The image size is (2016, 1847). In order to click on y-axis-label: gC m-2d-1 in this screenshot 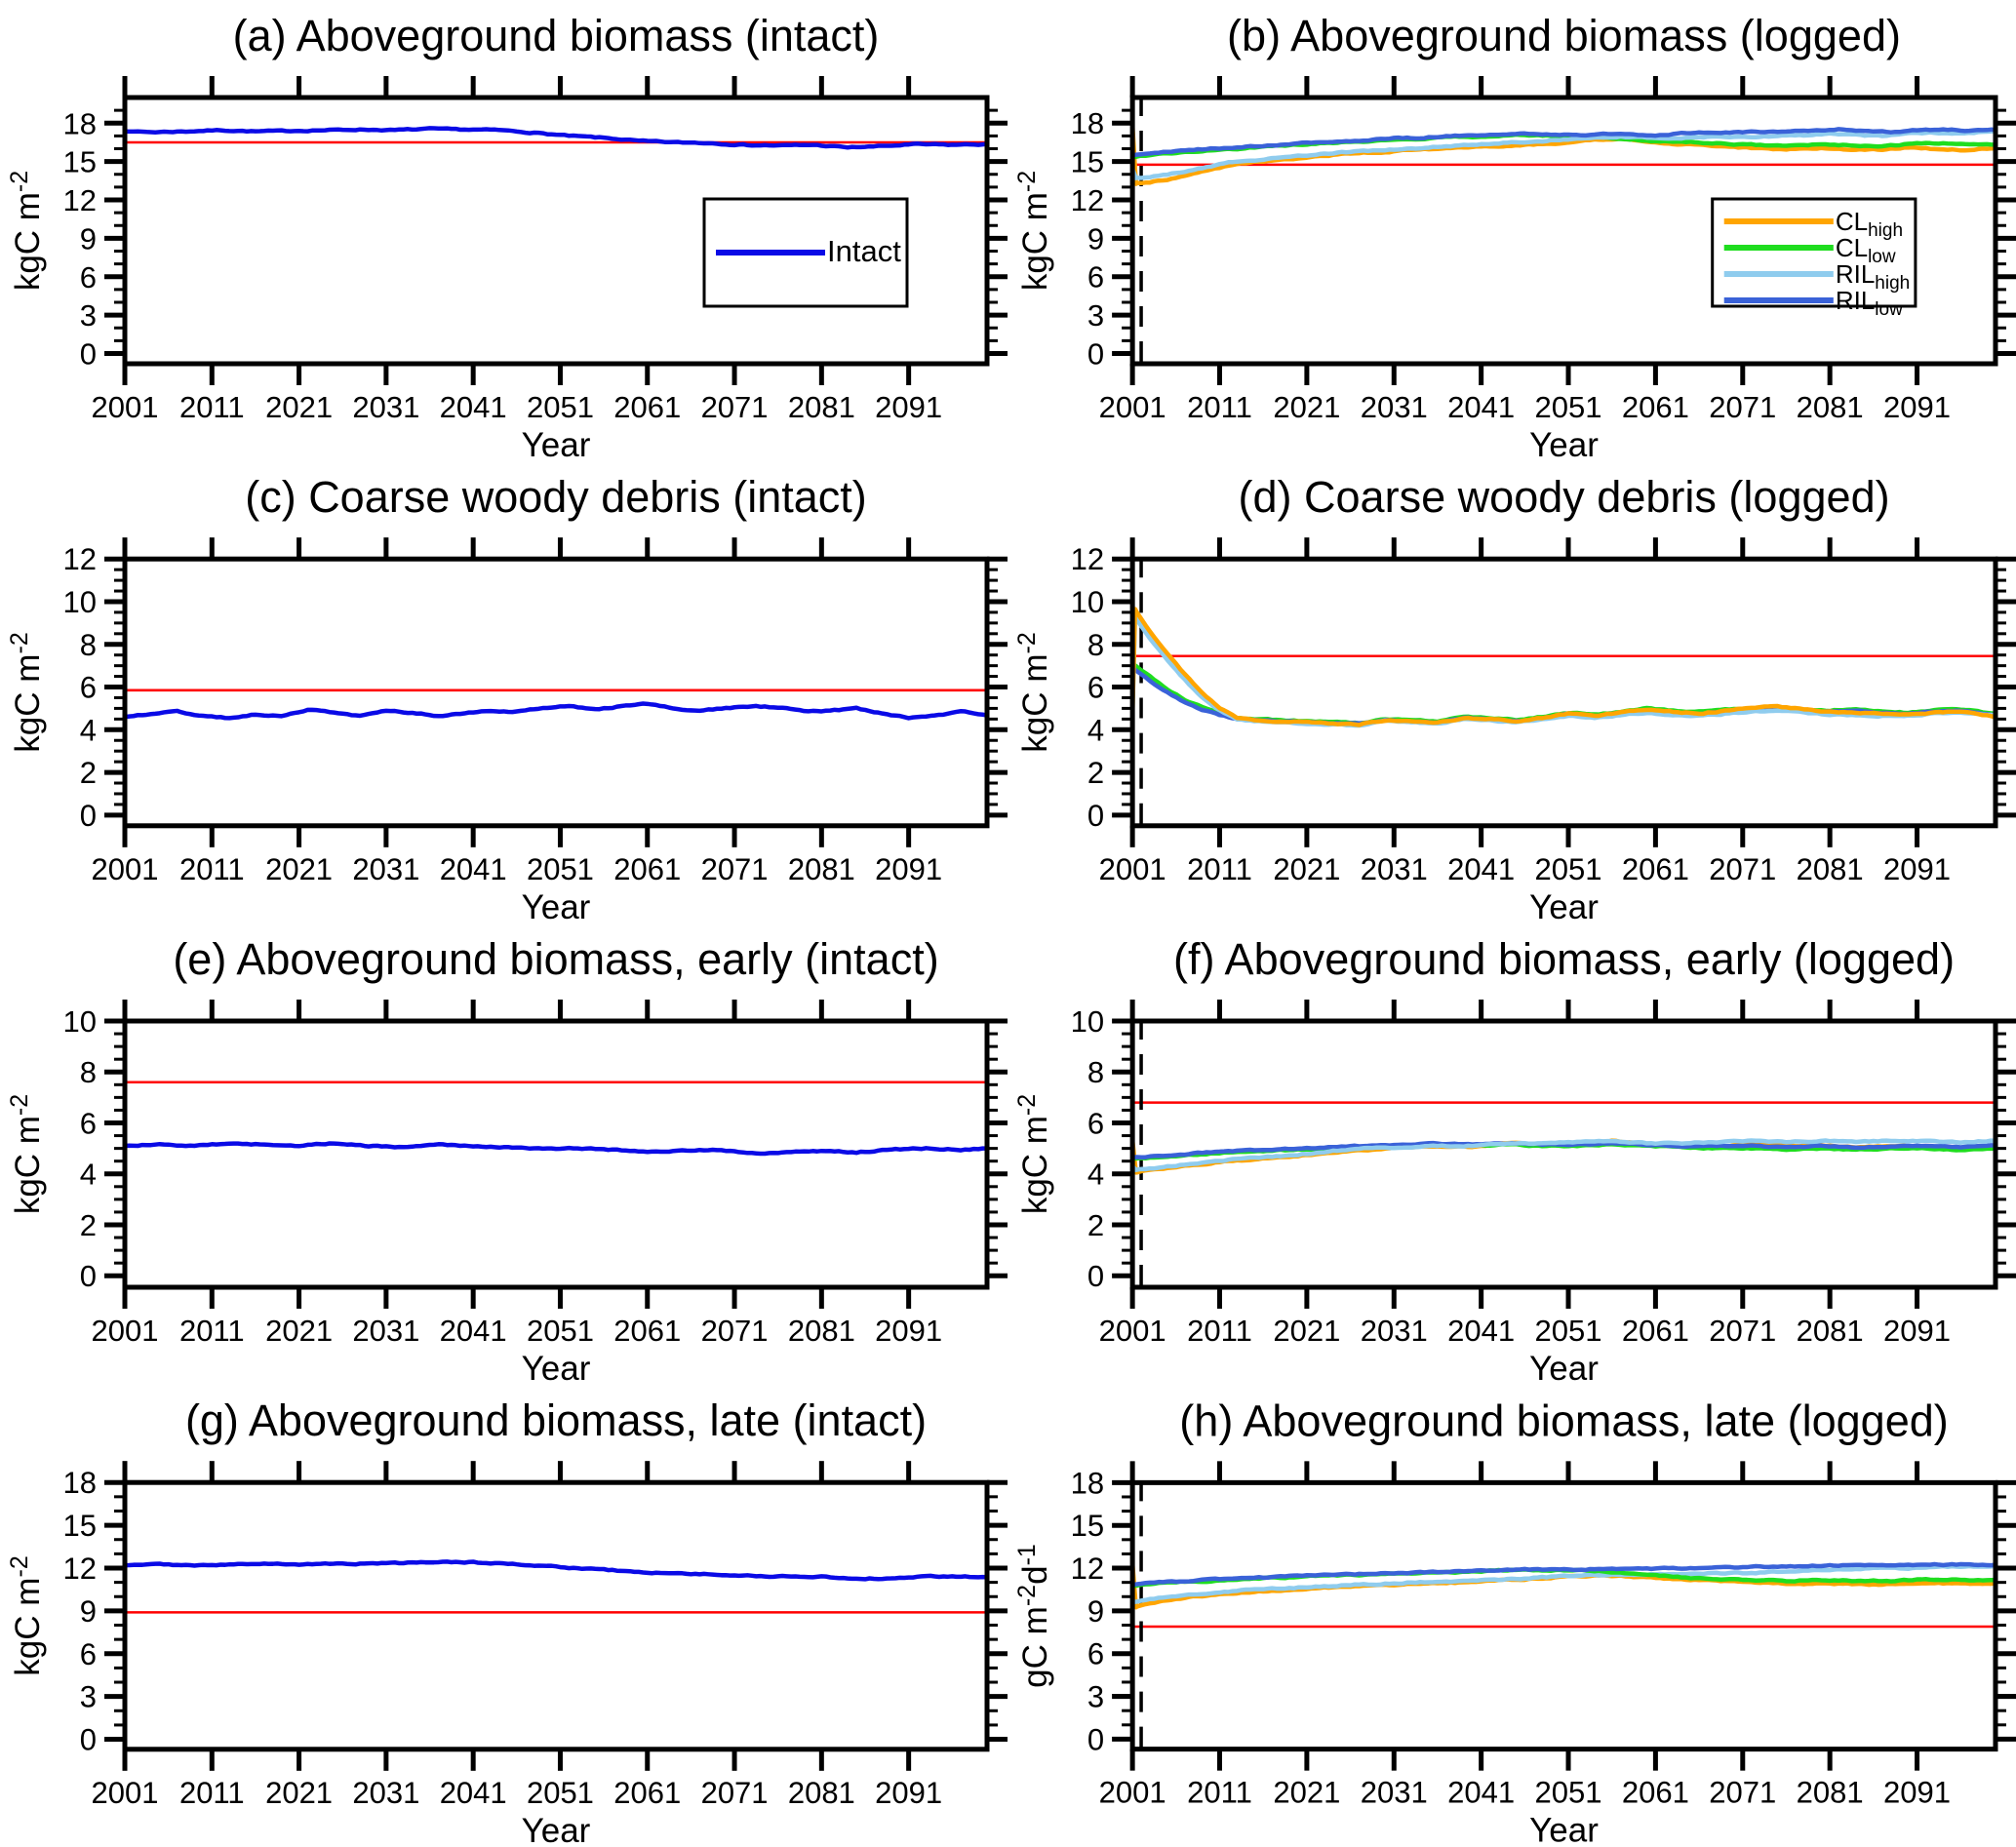, I will do `click(1033, 1616)`.